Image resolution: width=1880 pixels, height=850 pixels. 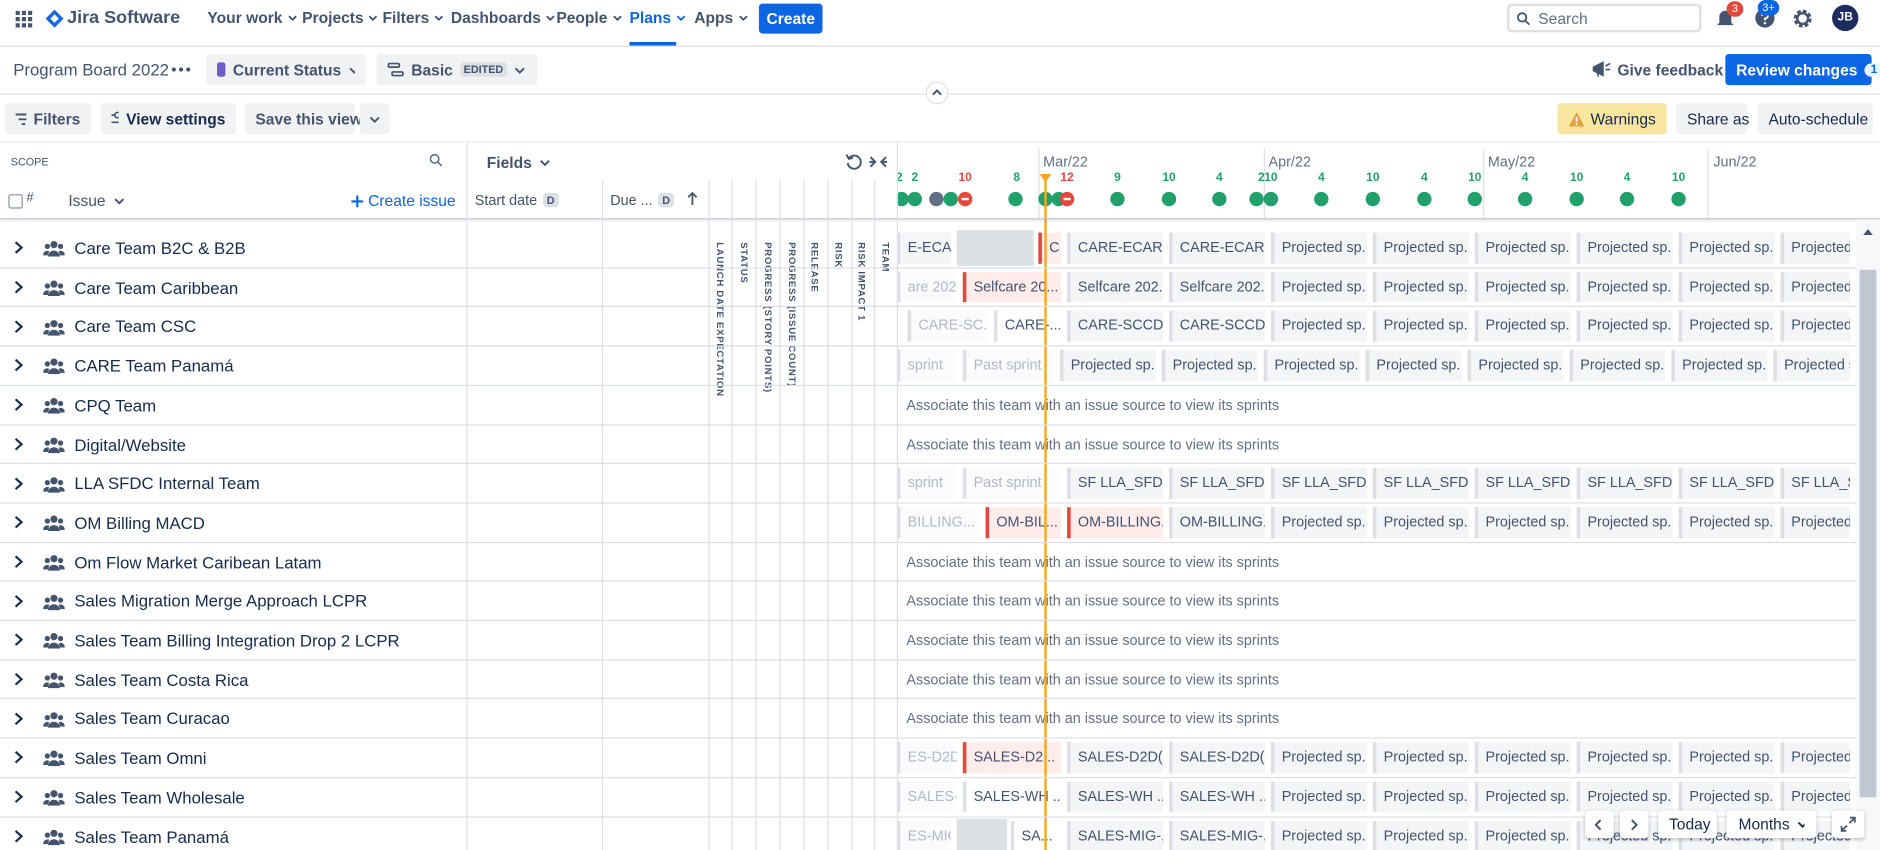 What do you see at coordinates (48, 119) in the screenshot?
I see `filters-button: Filters` at bounding box center [48, 119].